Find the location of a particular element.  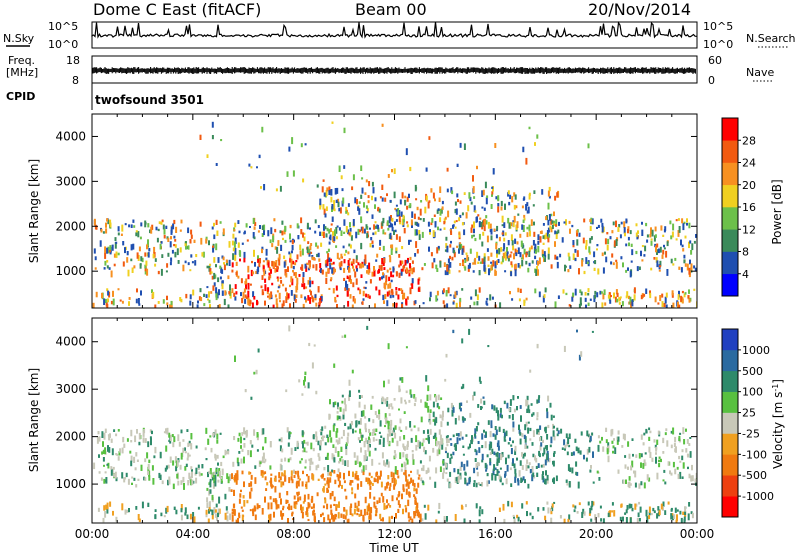

freq-tick-bottom: 8 is located at coordinates (75, 80).